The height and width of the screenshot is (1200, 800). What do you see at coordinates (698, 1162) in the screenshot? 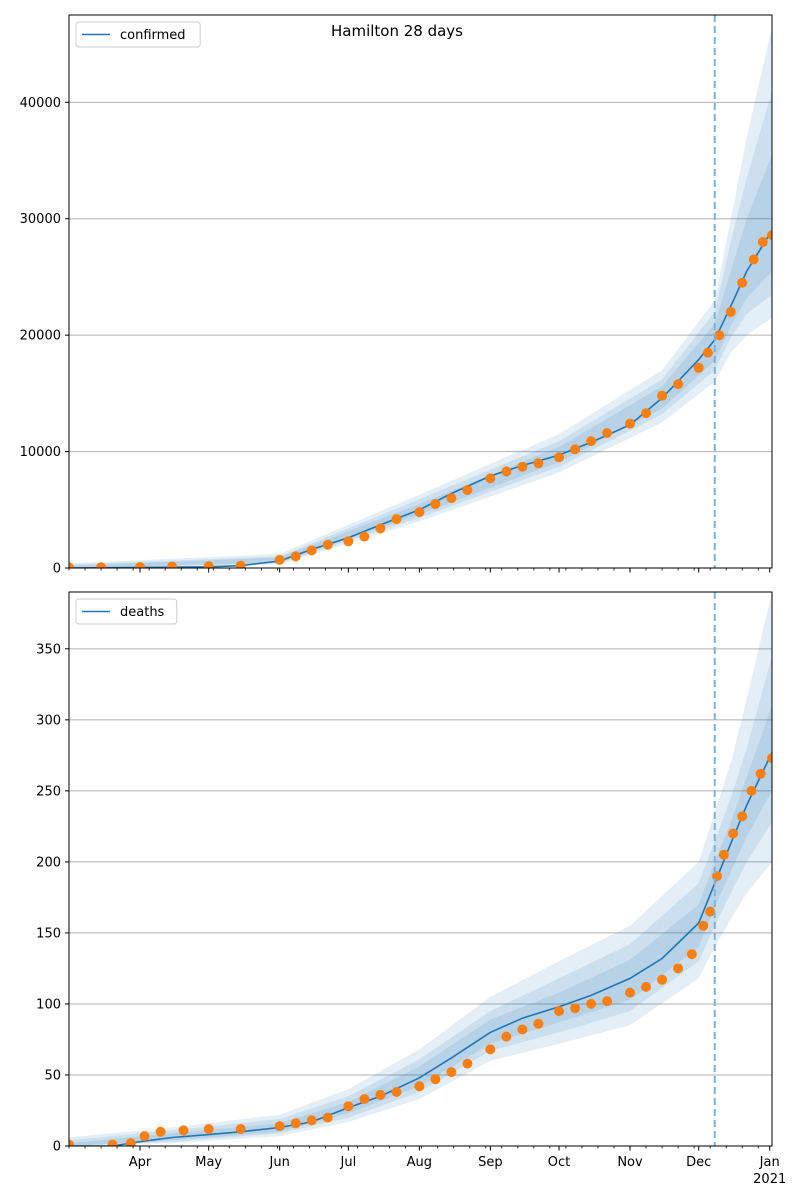
I see `x-tick-label: Dec` at bounding box center [698, 1162].